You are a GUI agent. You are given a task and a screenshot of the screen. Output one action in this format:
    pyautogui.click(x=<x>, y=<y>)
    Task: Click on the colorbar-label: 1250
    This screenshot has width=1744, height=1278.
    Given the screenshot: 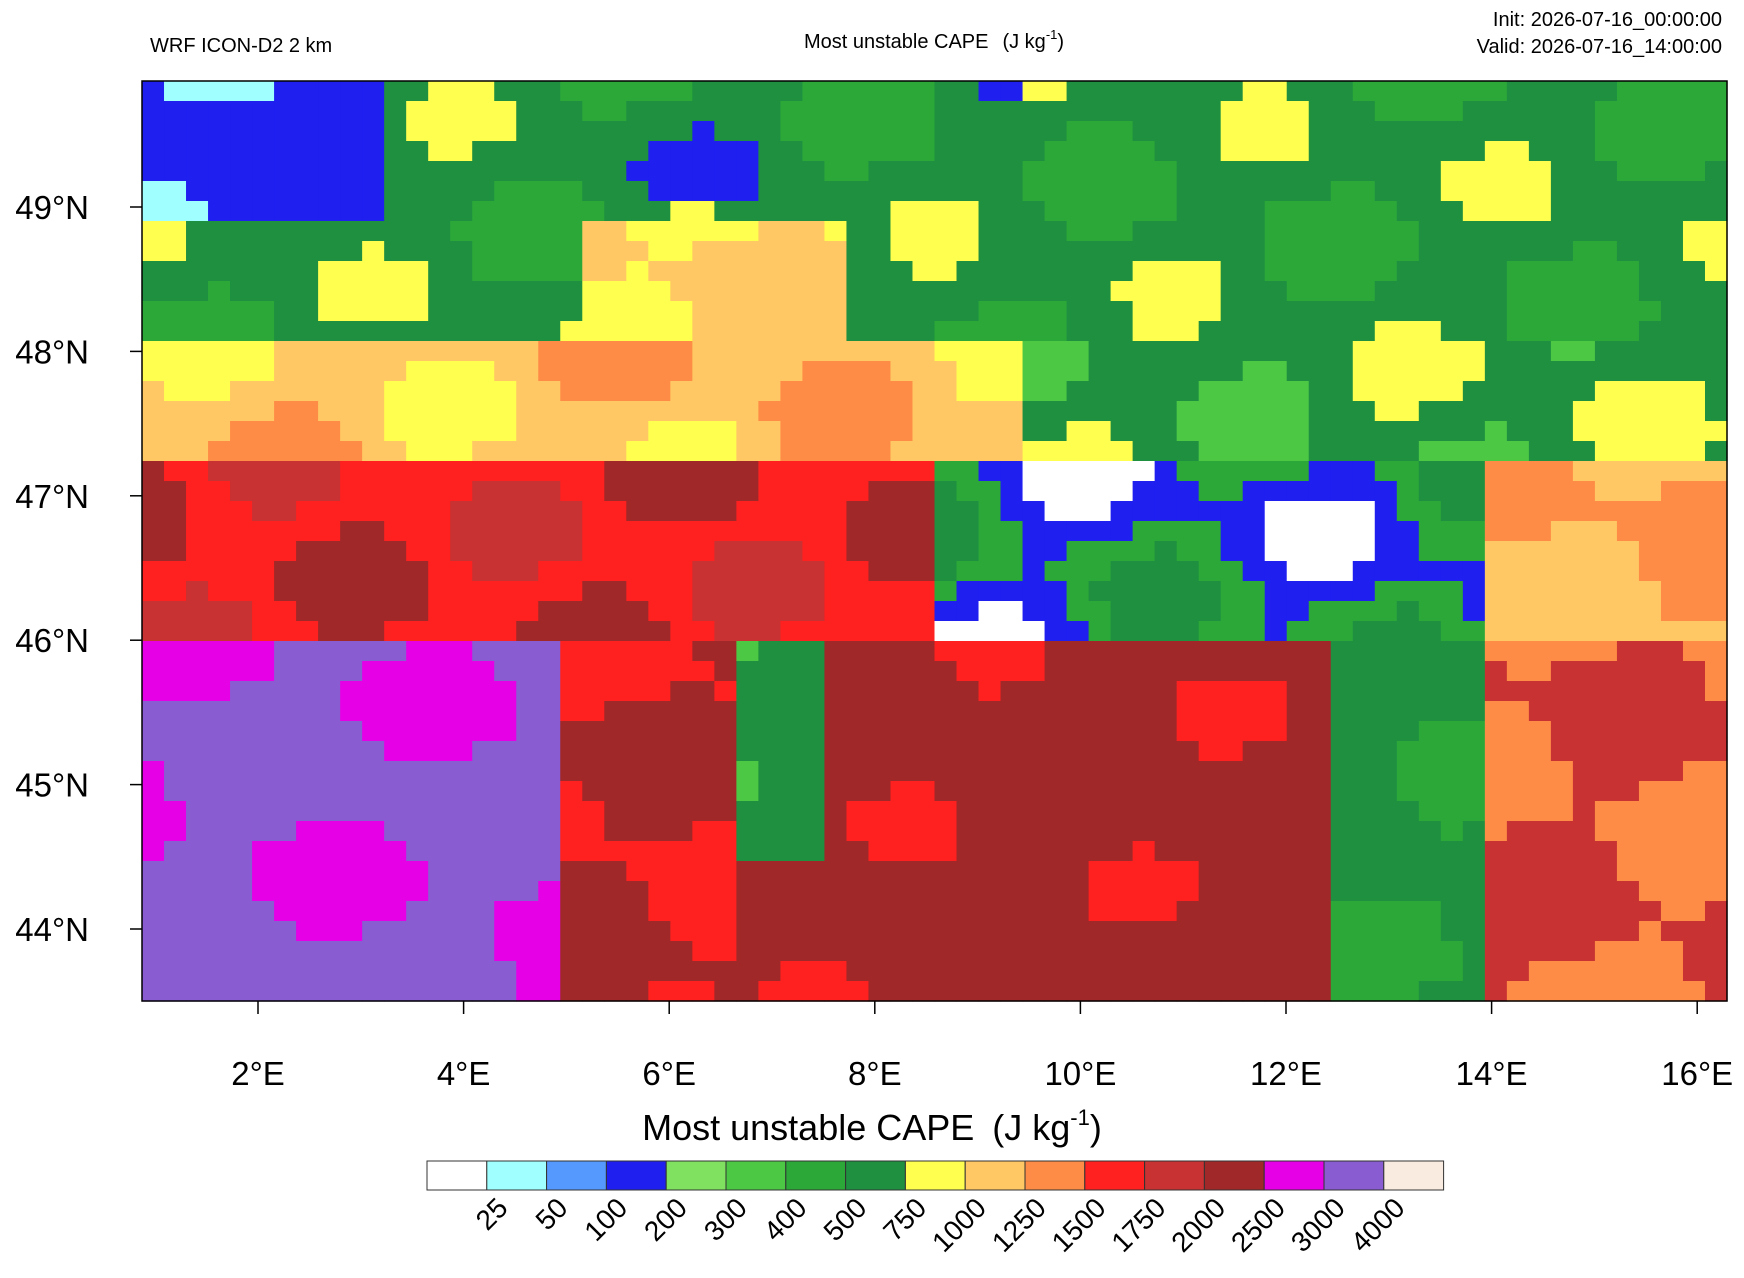 What is the action you would take?
    pyautogui.click(x=1019, y=1225)
    